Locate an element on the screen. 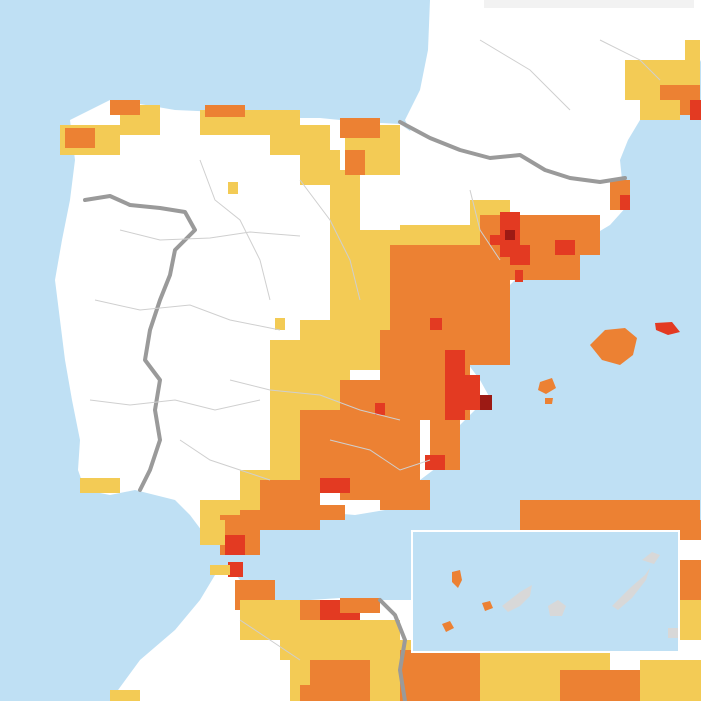 Image resolution: width=701 pixels, height=701 pixels. france-spain-border is located at coordinates (512, 152).